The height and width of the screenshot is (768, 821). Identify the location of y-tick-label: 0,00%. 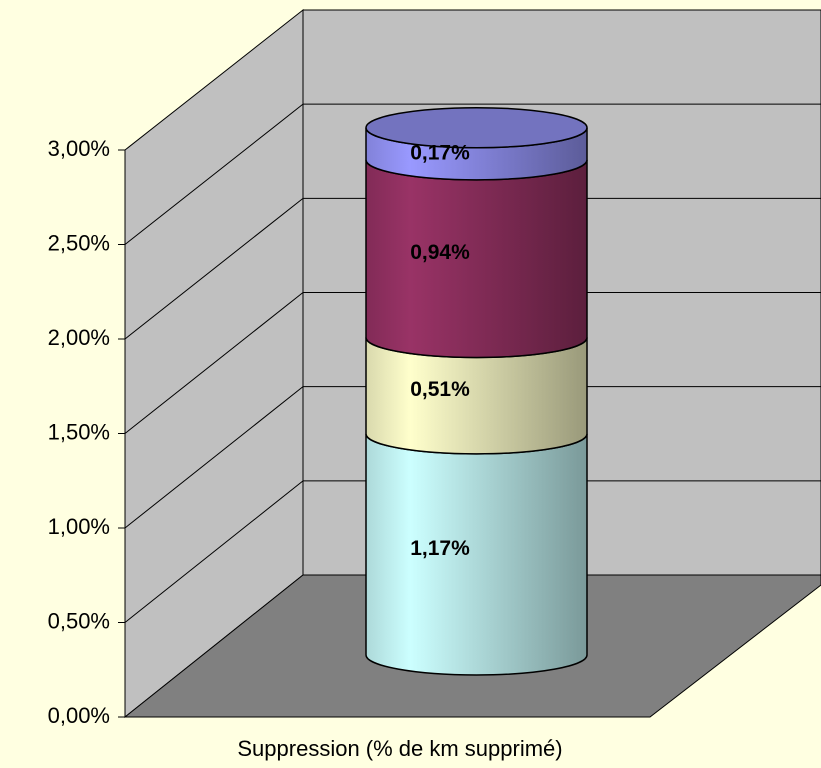
(79, 715).